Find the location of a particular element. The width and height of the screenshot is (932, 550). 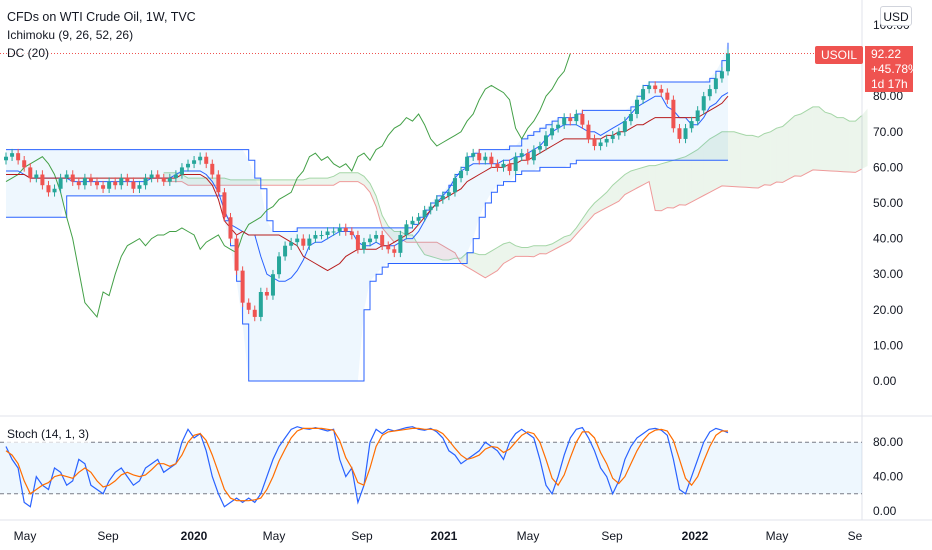

ichimoku-legend: Ichimoku (9, 26, 52, 26) is located at coordinates (70, 35).